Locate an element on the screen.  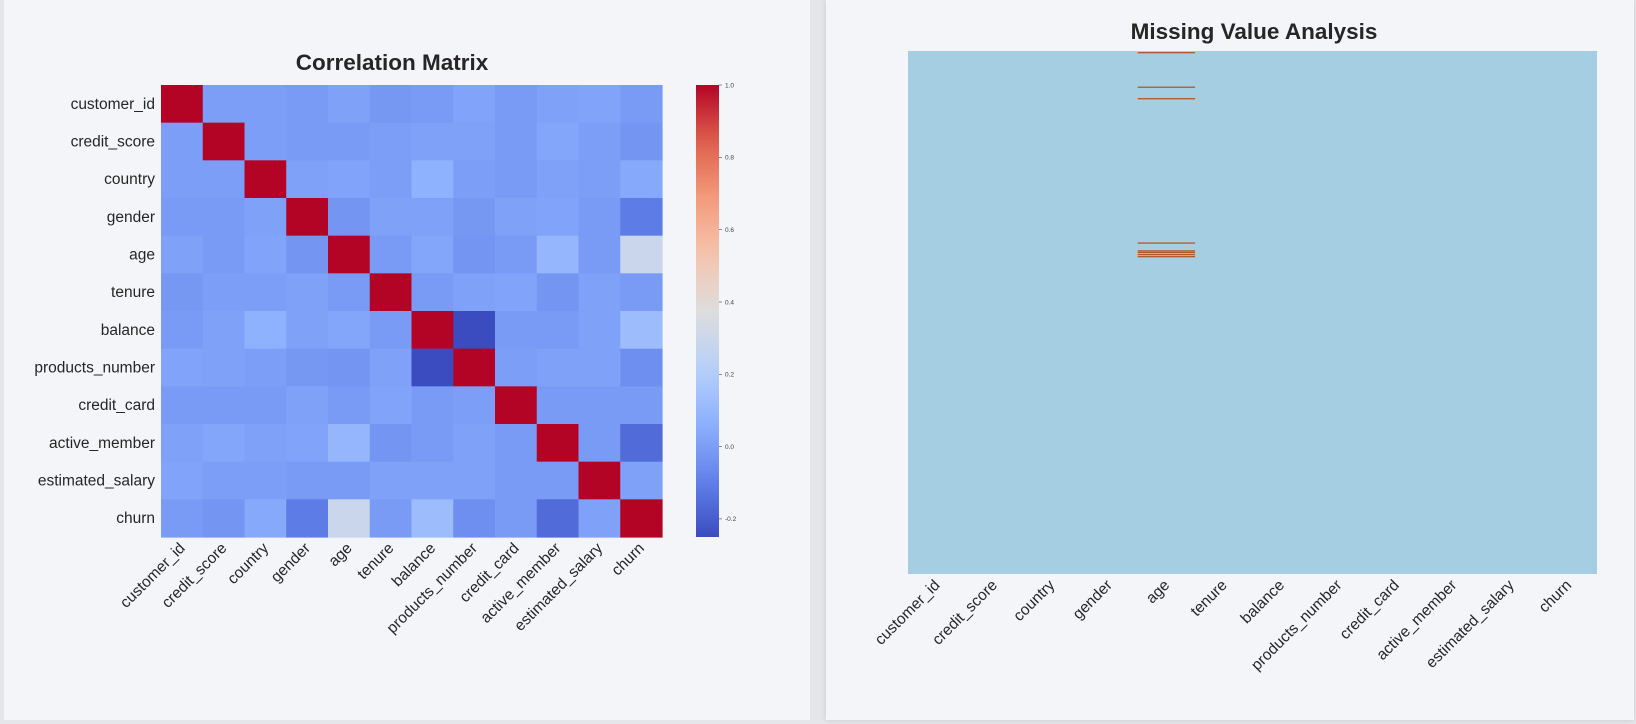
row-label: churn is located at coordinates (135, 518).